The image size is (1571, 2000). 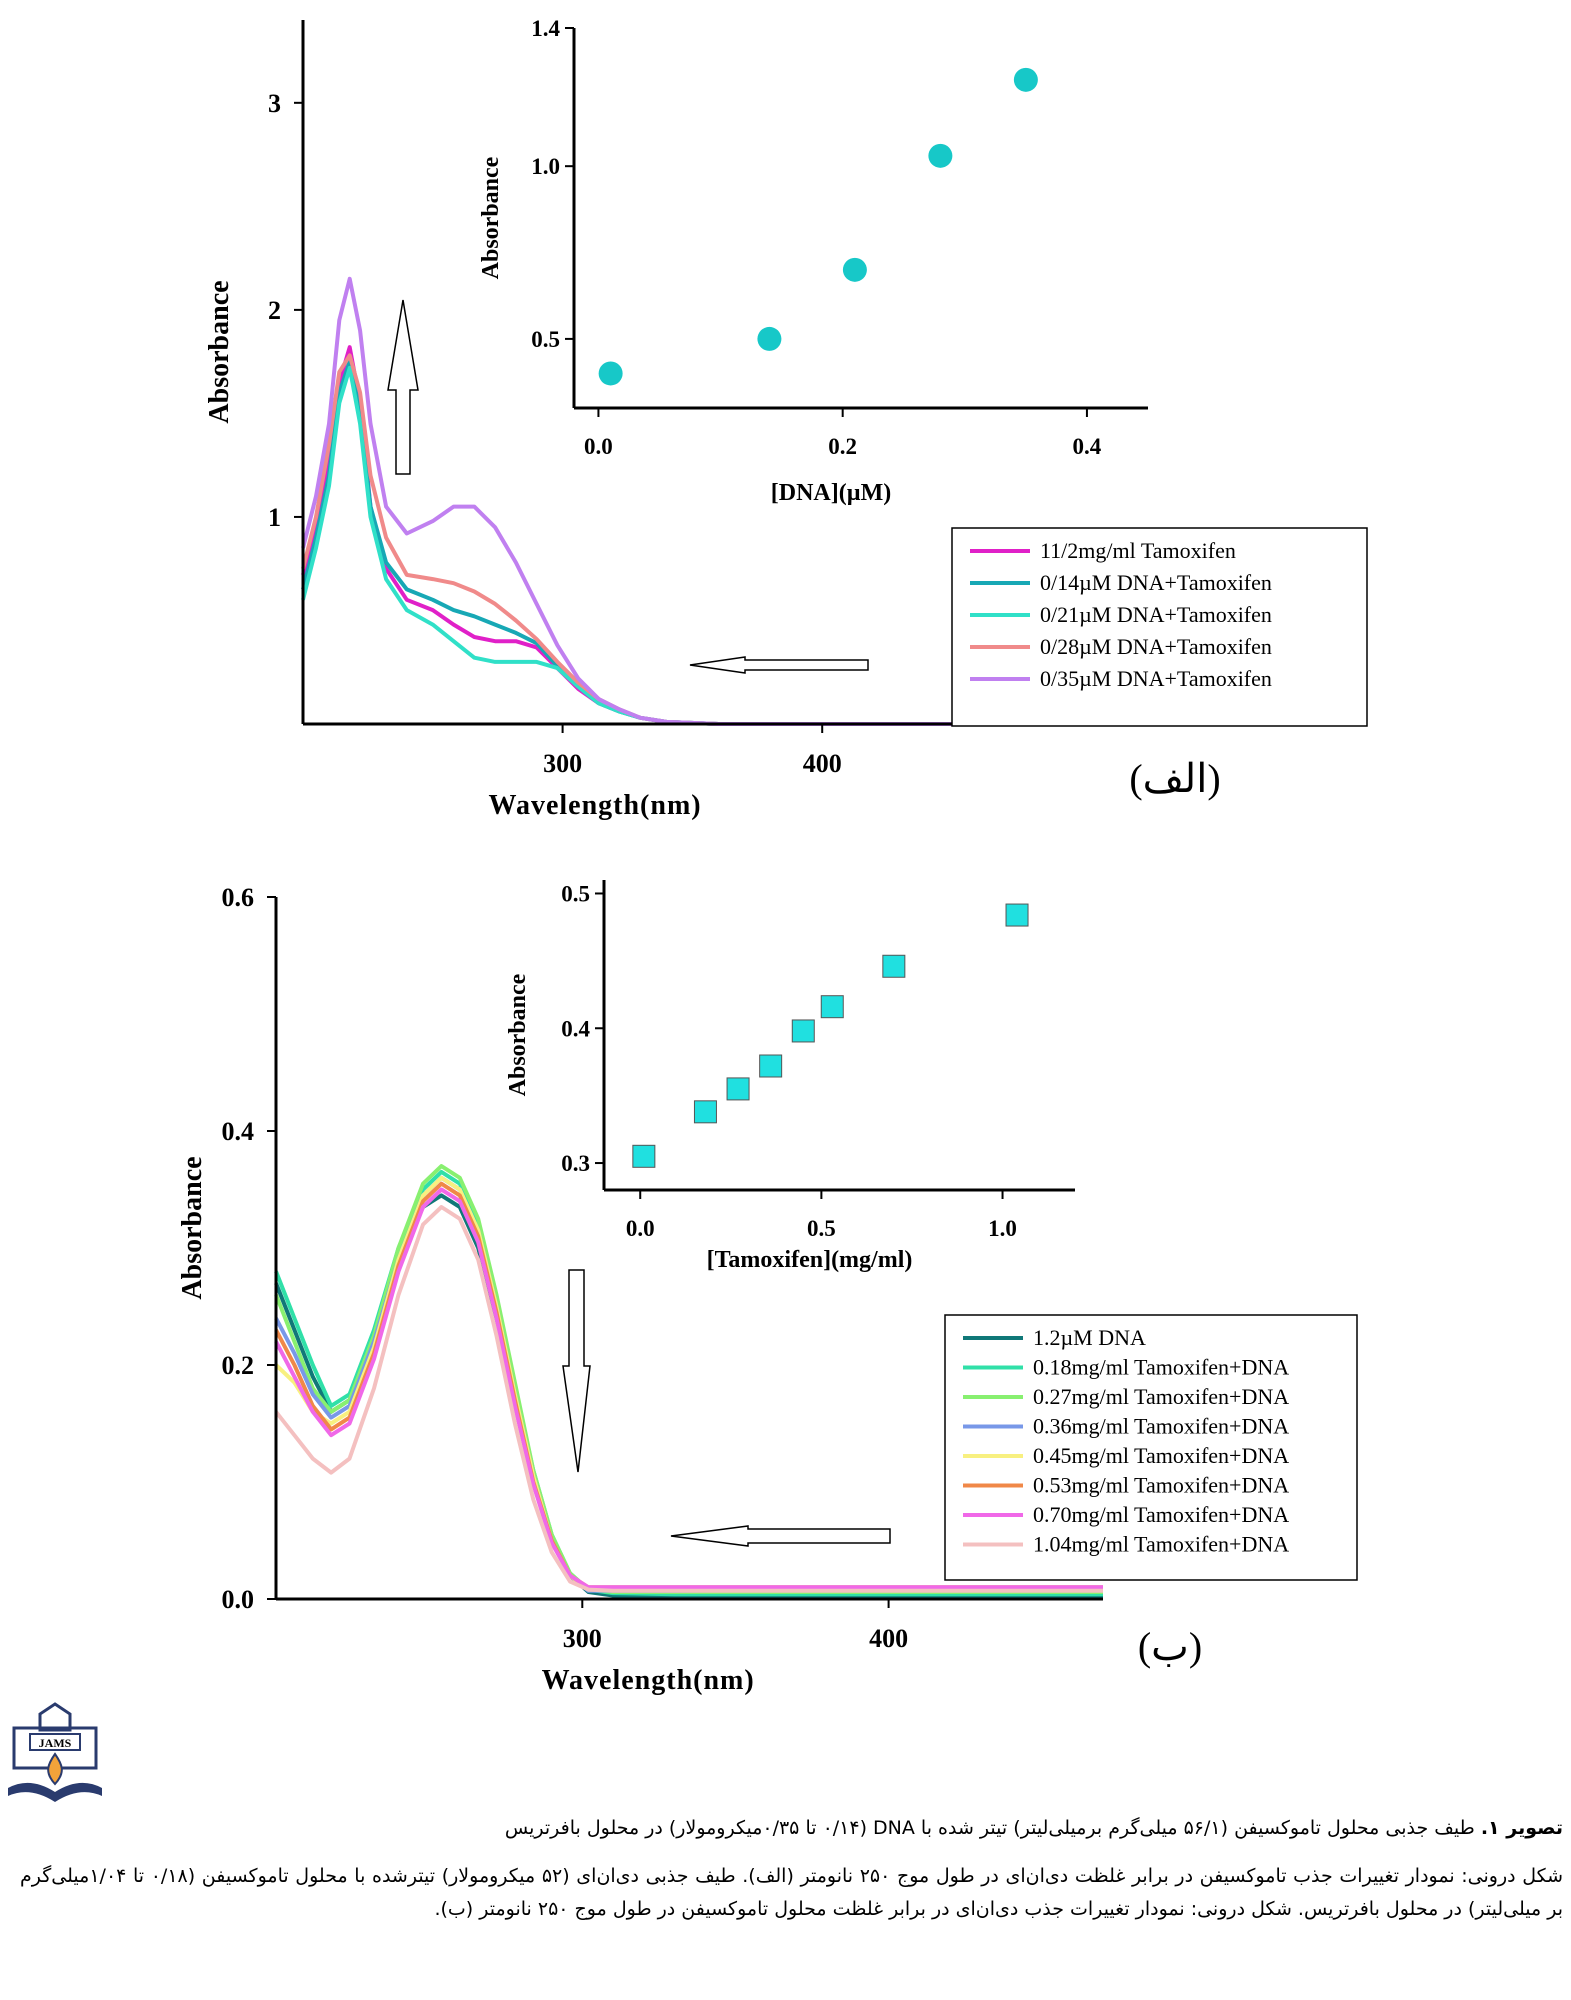 What do you see at coordinates (576, 1371) in the screenshot?
I see `arrow-down-icon` at bounding box center [576, 1371].